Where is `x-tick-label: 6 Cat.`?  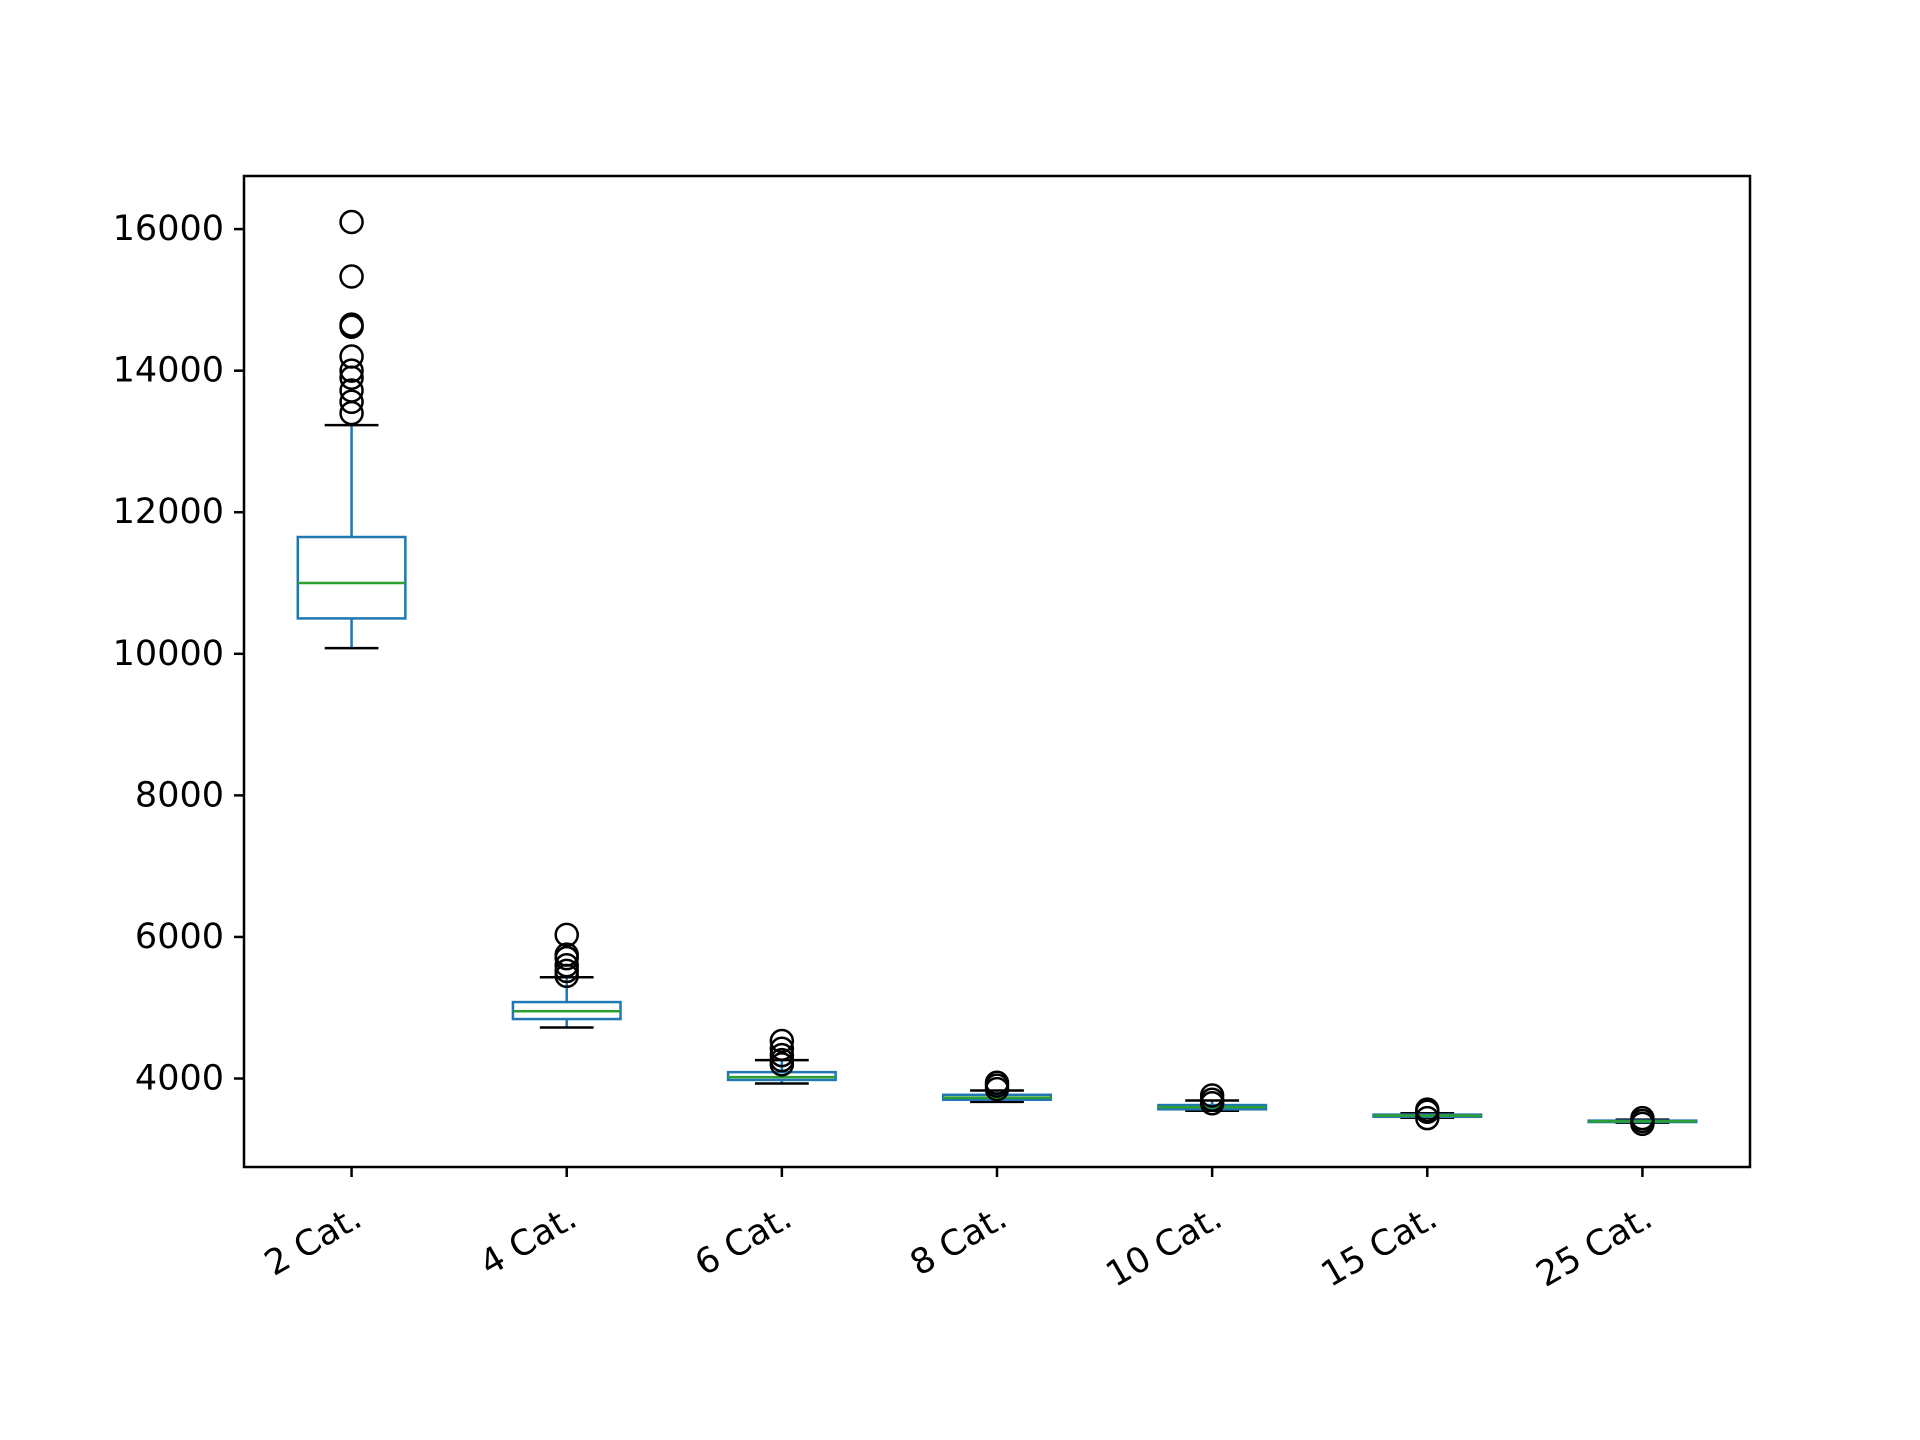
x-tick-label: 6 Cat. is located at coordinates (744, 1241).